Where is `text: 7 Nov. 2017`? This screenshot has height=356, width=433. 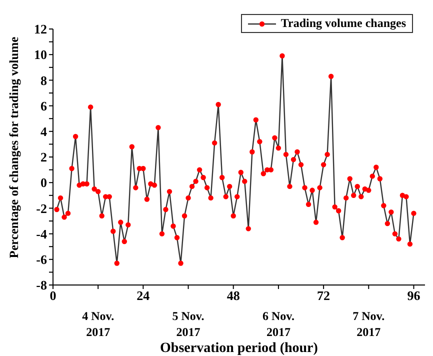
text: 7 Nov. 2017 is located at coordinates (369, 324).